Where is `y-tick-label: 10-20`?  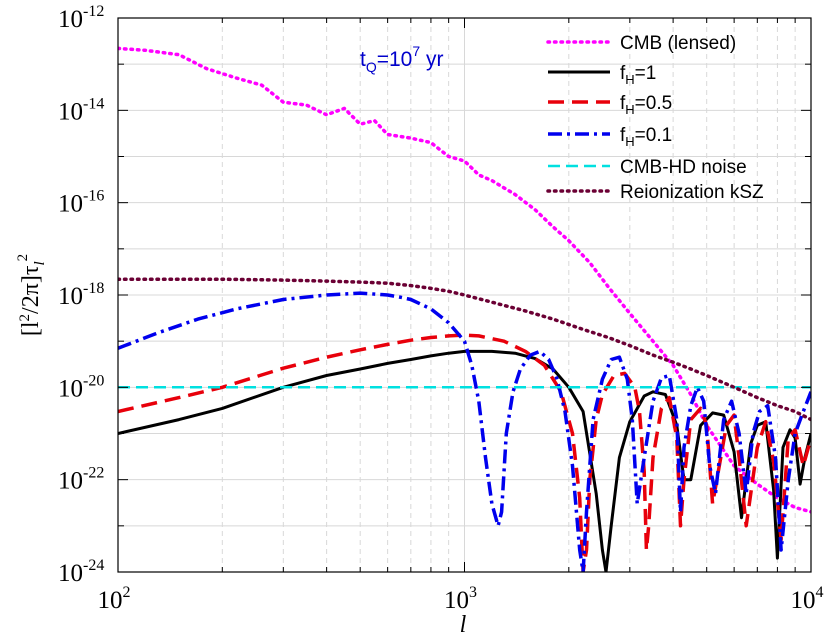 y-tick-label: 10-20 is located at coordinates (81, 387).